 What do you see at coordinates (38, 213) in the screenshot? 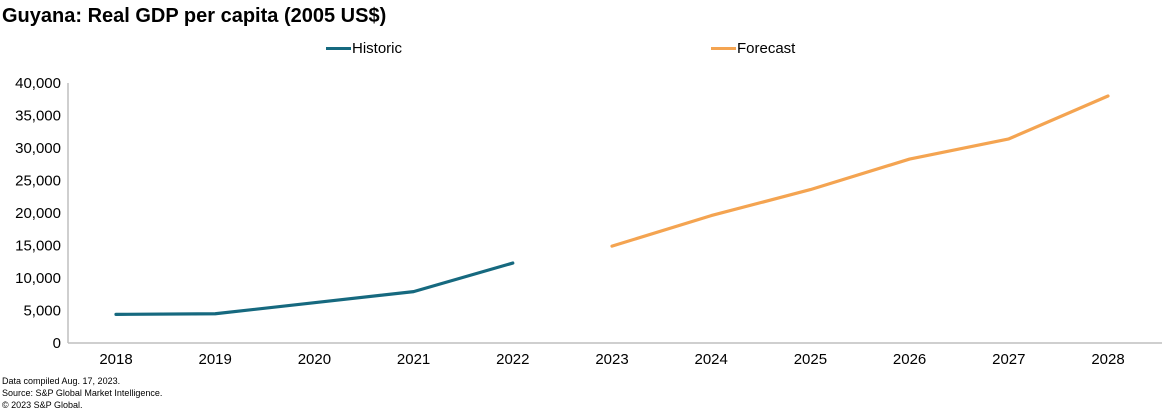
I see `y-tick-label: 20,000` at bounding box center [38, 213].